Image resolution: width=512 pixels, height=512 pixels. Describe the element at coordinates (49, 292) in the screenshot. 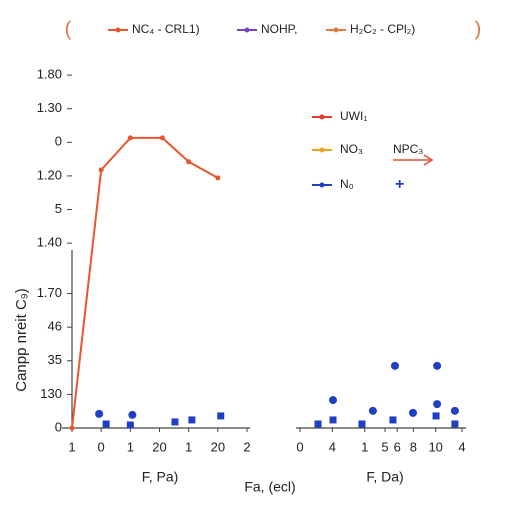

I see `y-tick-label: 1.70` at that location.